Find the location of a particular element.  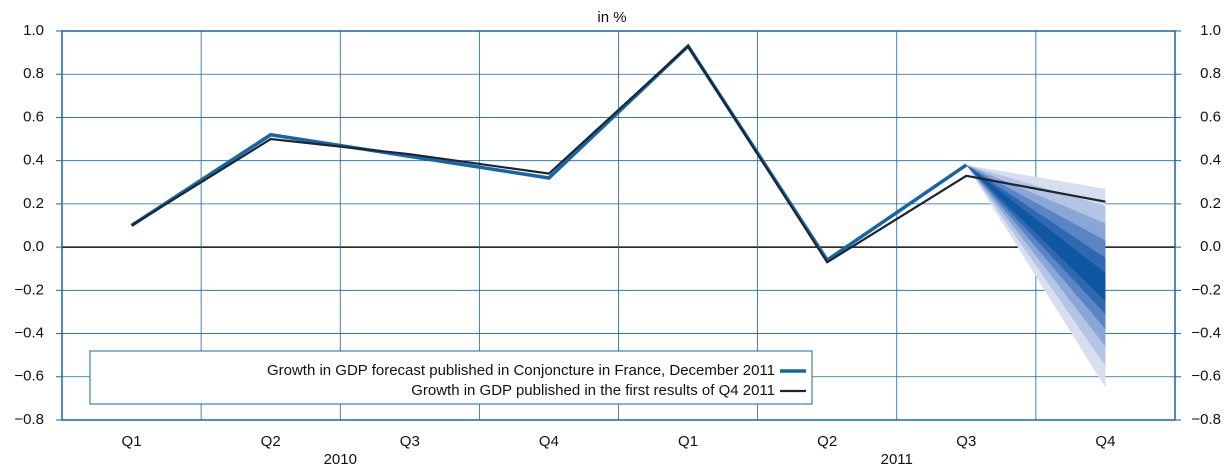

y-tick-label: 1.0 is located at coordinates (33, 30).